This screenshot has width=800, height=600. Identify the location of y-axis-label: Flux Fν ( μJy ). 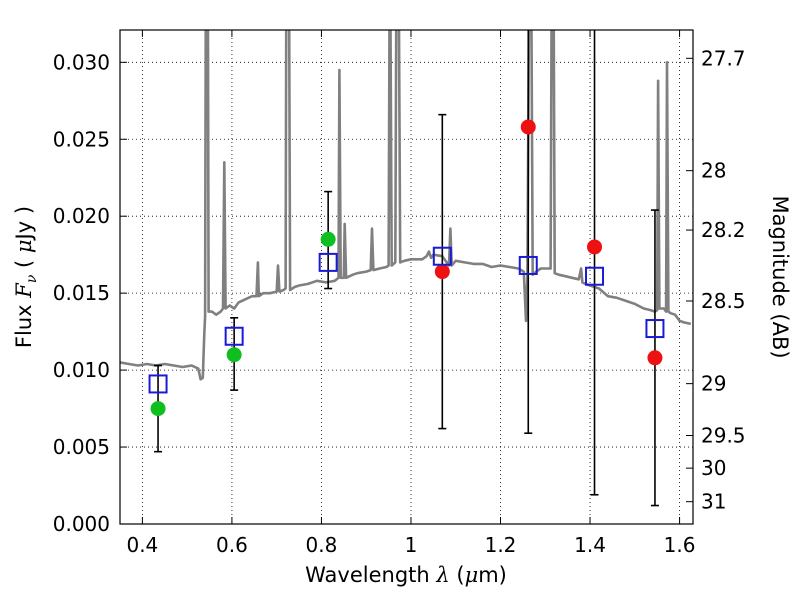
(26, 277).